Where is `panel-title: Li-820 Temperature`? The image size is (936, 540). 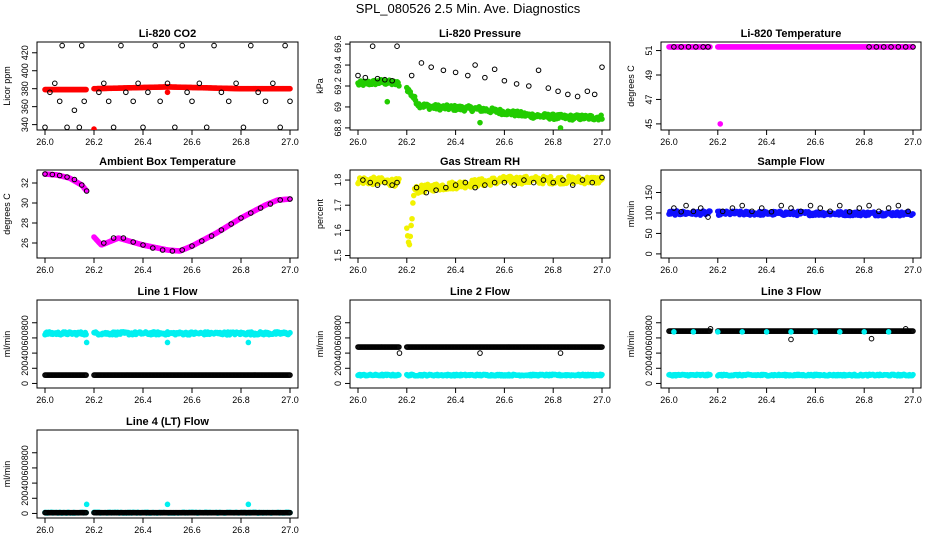
panel-title: Li-820 Temperature is located at coordinates (791, 34).